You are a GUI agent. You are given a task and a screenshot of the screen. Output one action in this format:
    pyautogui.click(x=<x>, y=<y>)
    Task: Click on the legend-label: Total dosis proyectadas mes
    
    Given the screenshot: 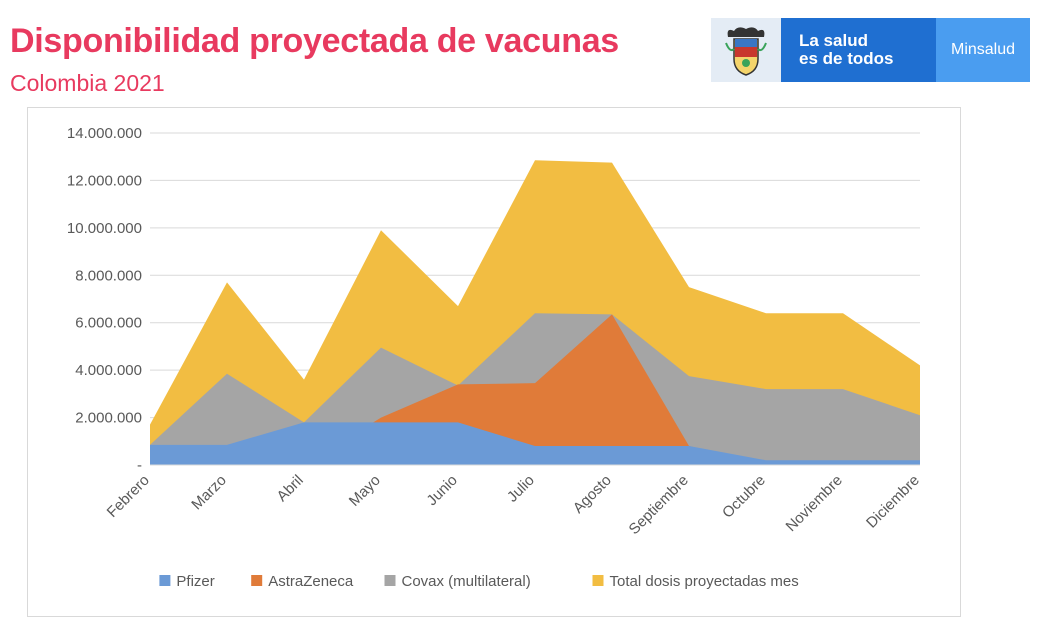 What is the action you would take?
    pyautogui.click(x=704, y=581)
    